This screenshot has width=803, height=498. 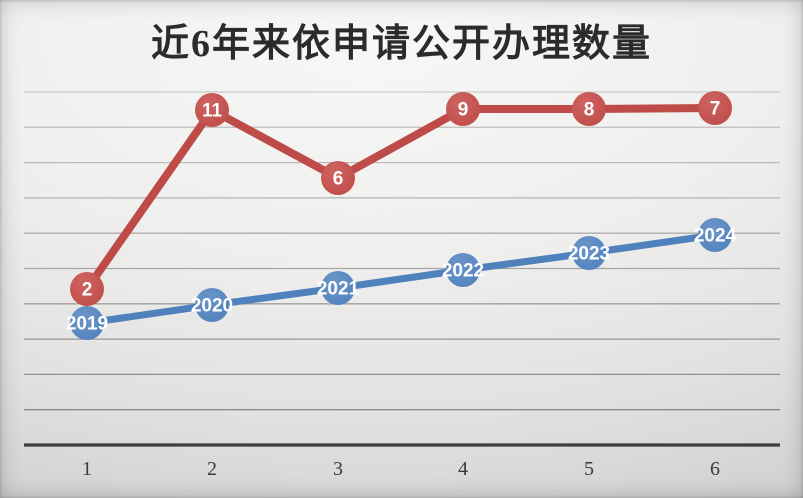 I want to click on counts-series-red-point-label: 9, so click(x=463, y=110).